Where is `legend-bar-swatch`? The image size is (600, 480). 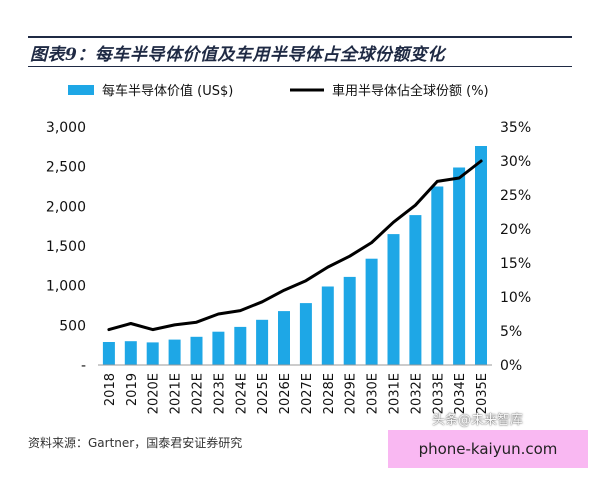
legend-bar-swatch is located at coordinates (81, 90).